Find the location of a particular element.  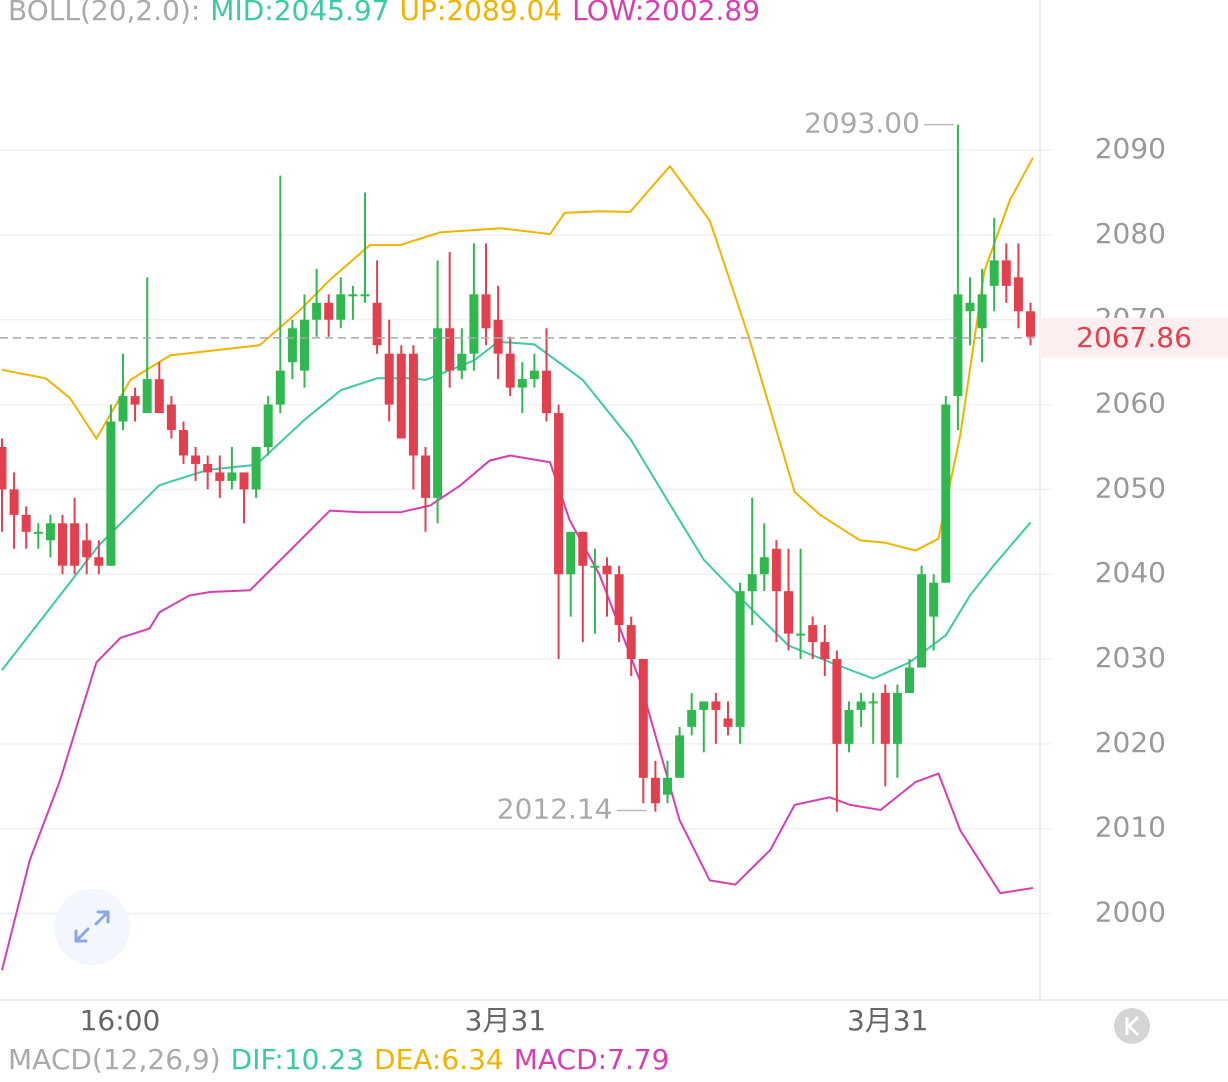

expand-button is located at coordinates (92, 927).